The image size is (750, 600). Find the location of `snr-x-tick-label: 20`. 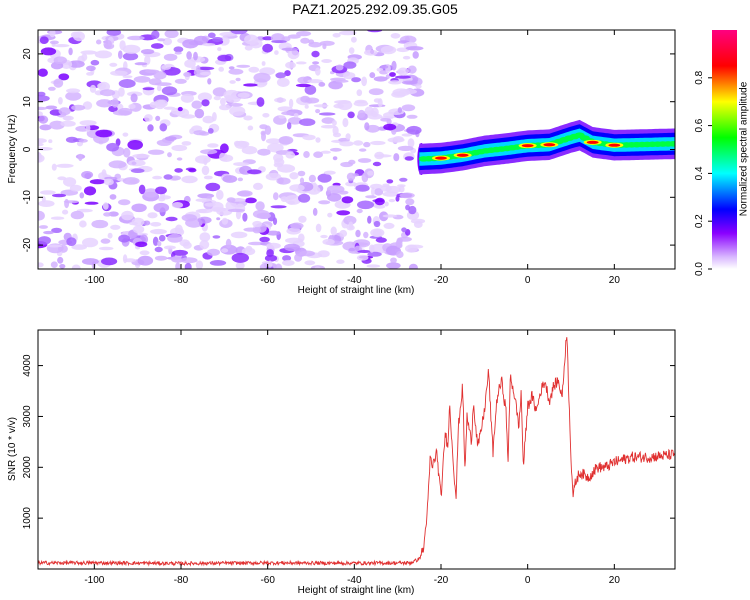

snr-x-tick-label: 20 is located at coordinates (615, 580).